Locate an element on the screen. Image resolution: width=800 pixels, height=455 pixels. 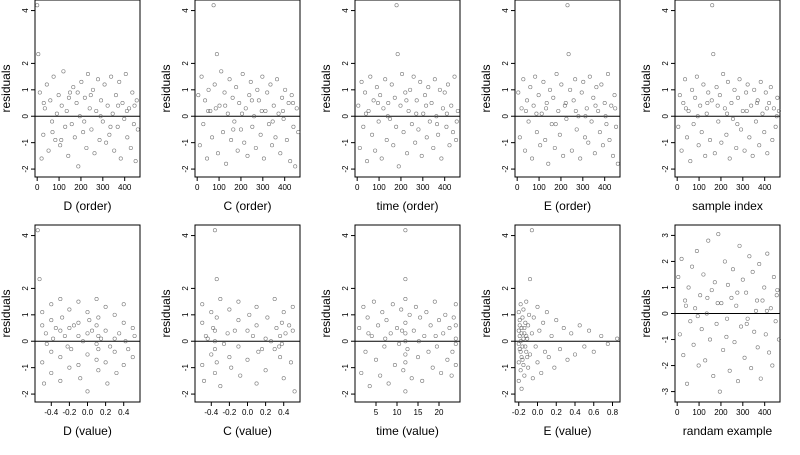
y-axis-label: residuals is located at coordinates (326, 313).